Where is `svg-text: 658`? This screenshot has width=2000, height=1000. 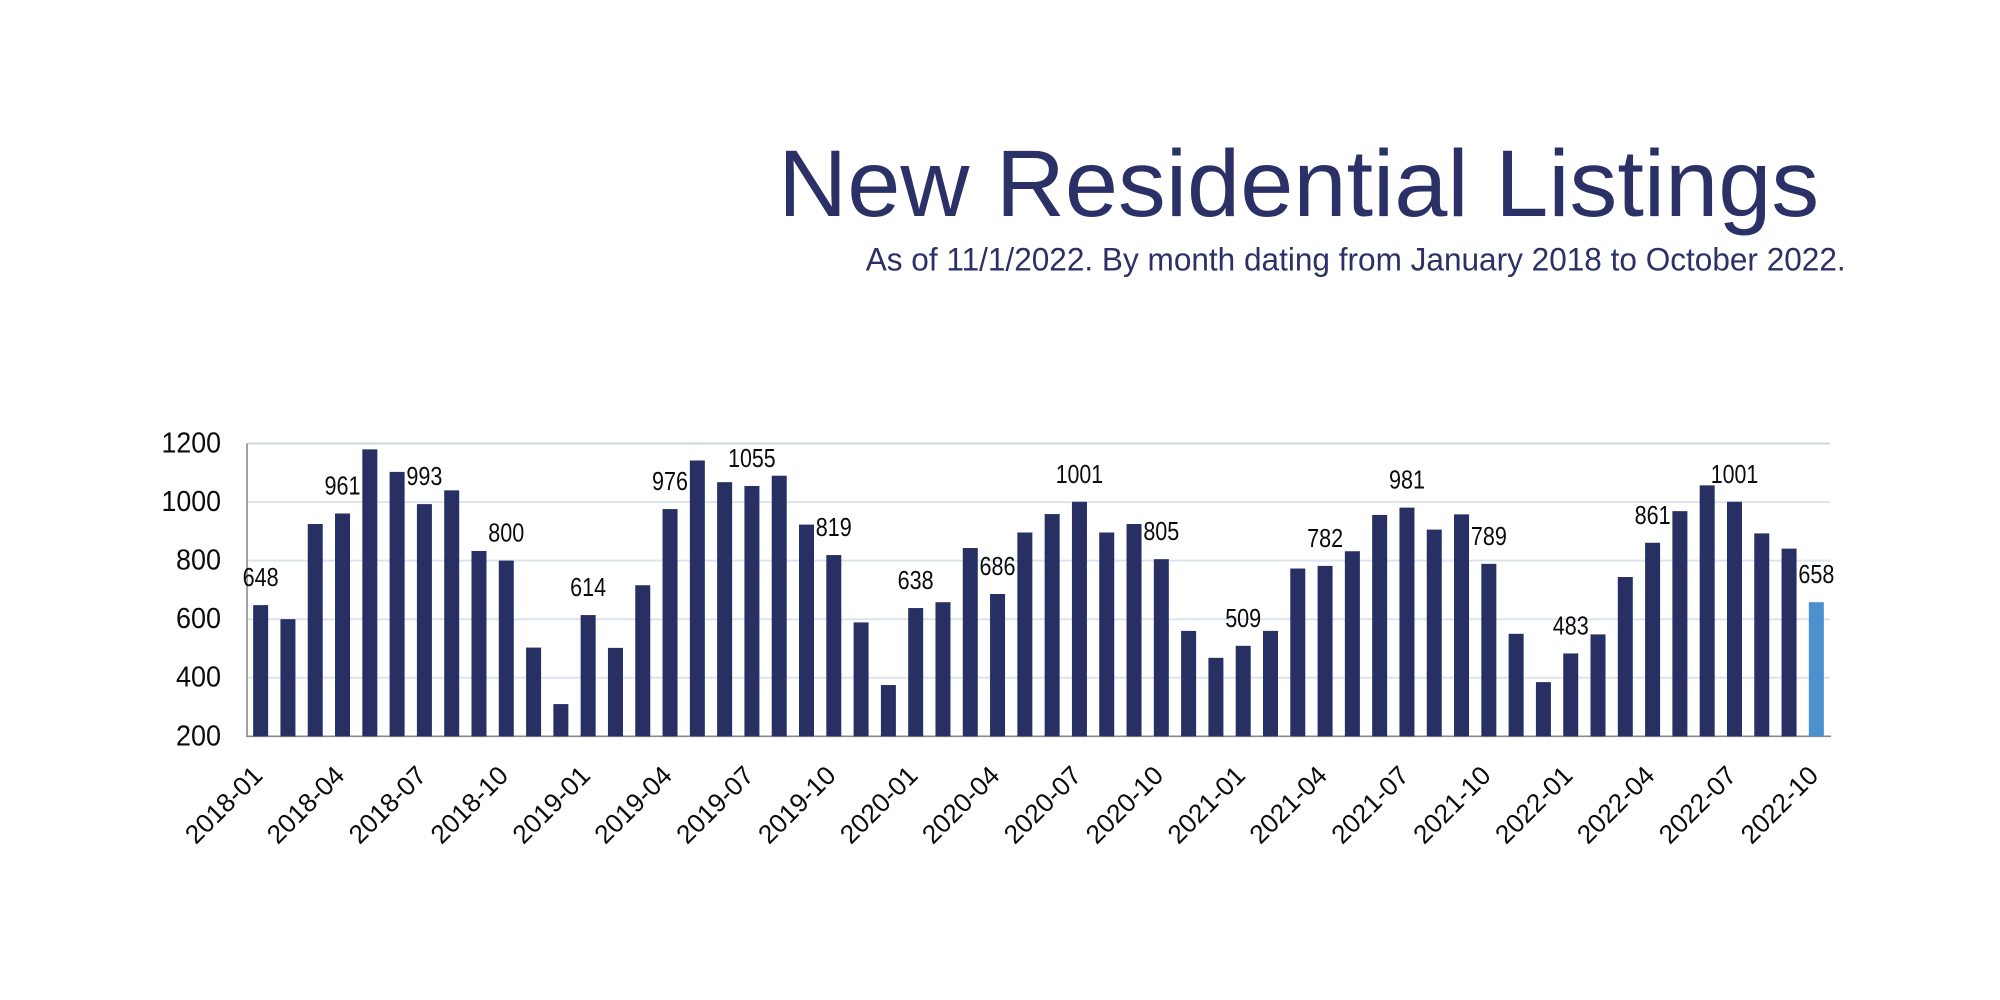
svg-text: 658 is located at coordinates (1816, 574).